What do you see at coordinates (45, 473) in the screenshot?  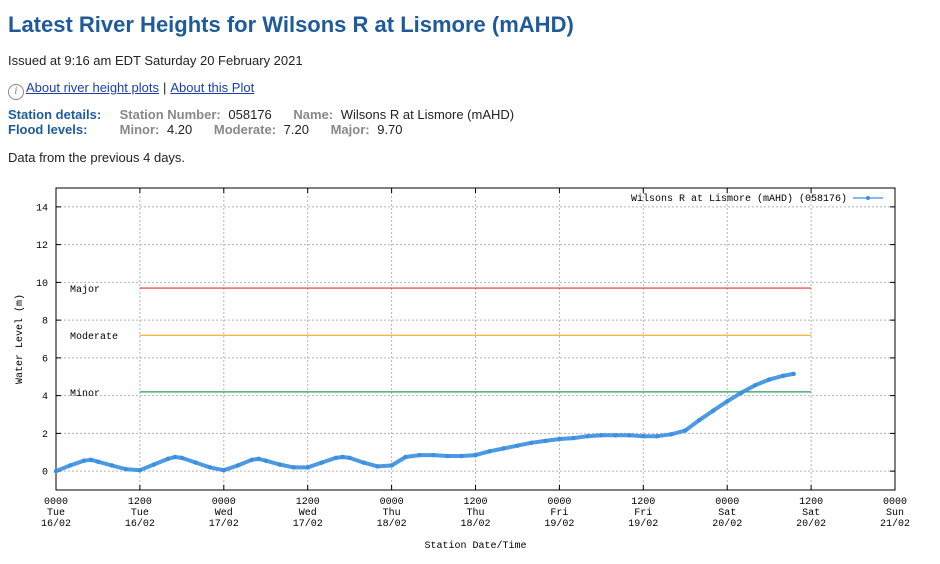 I see `y-tick-label: 0` at bounding box center [45, 473].